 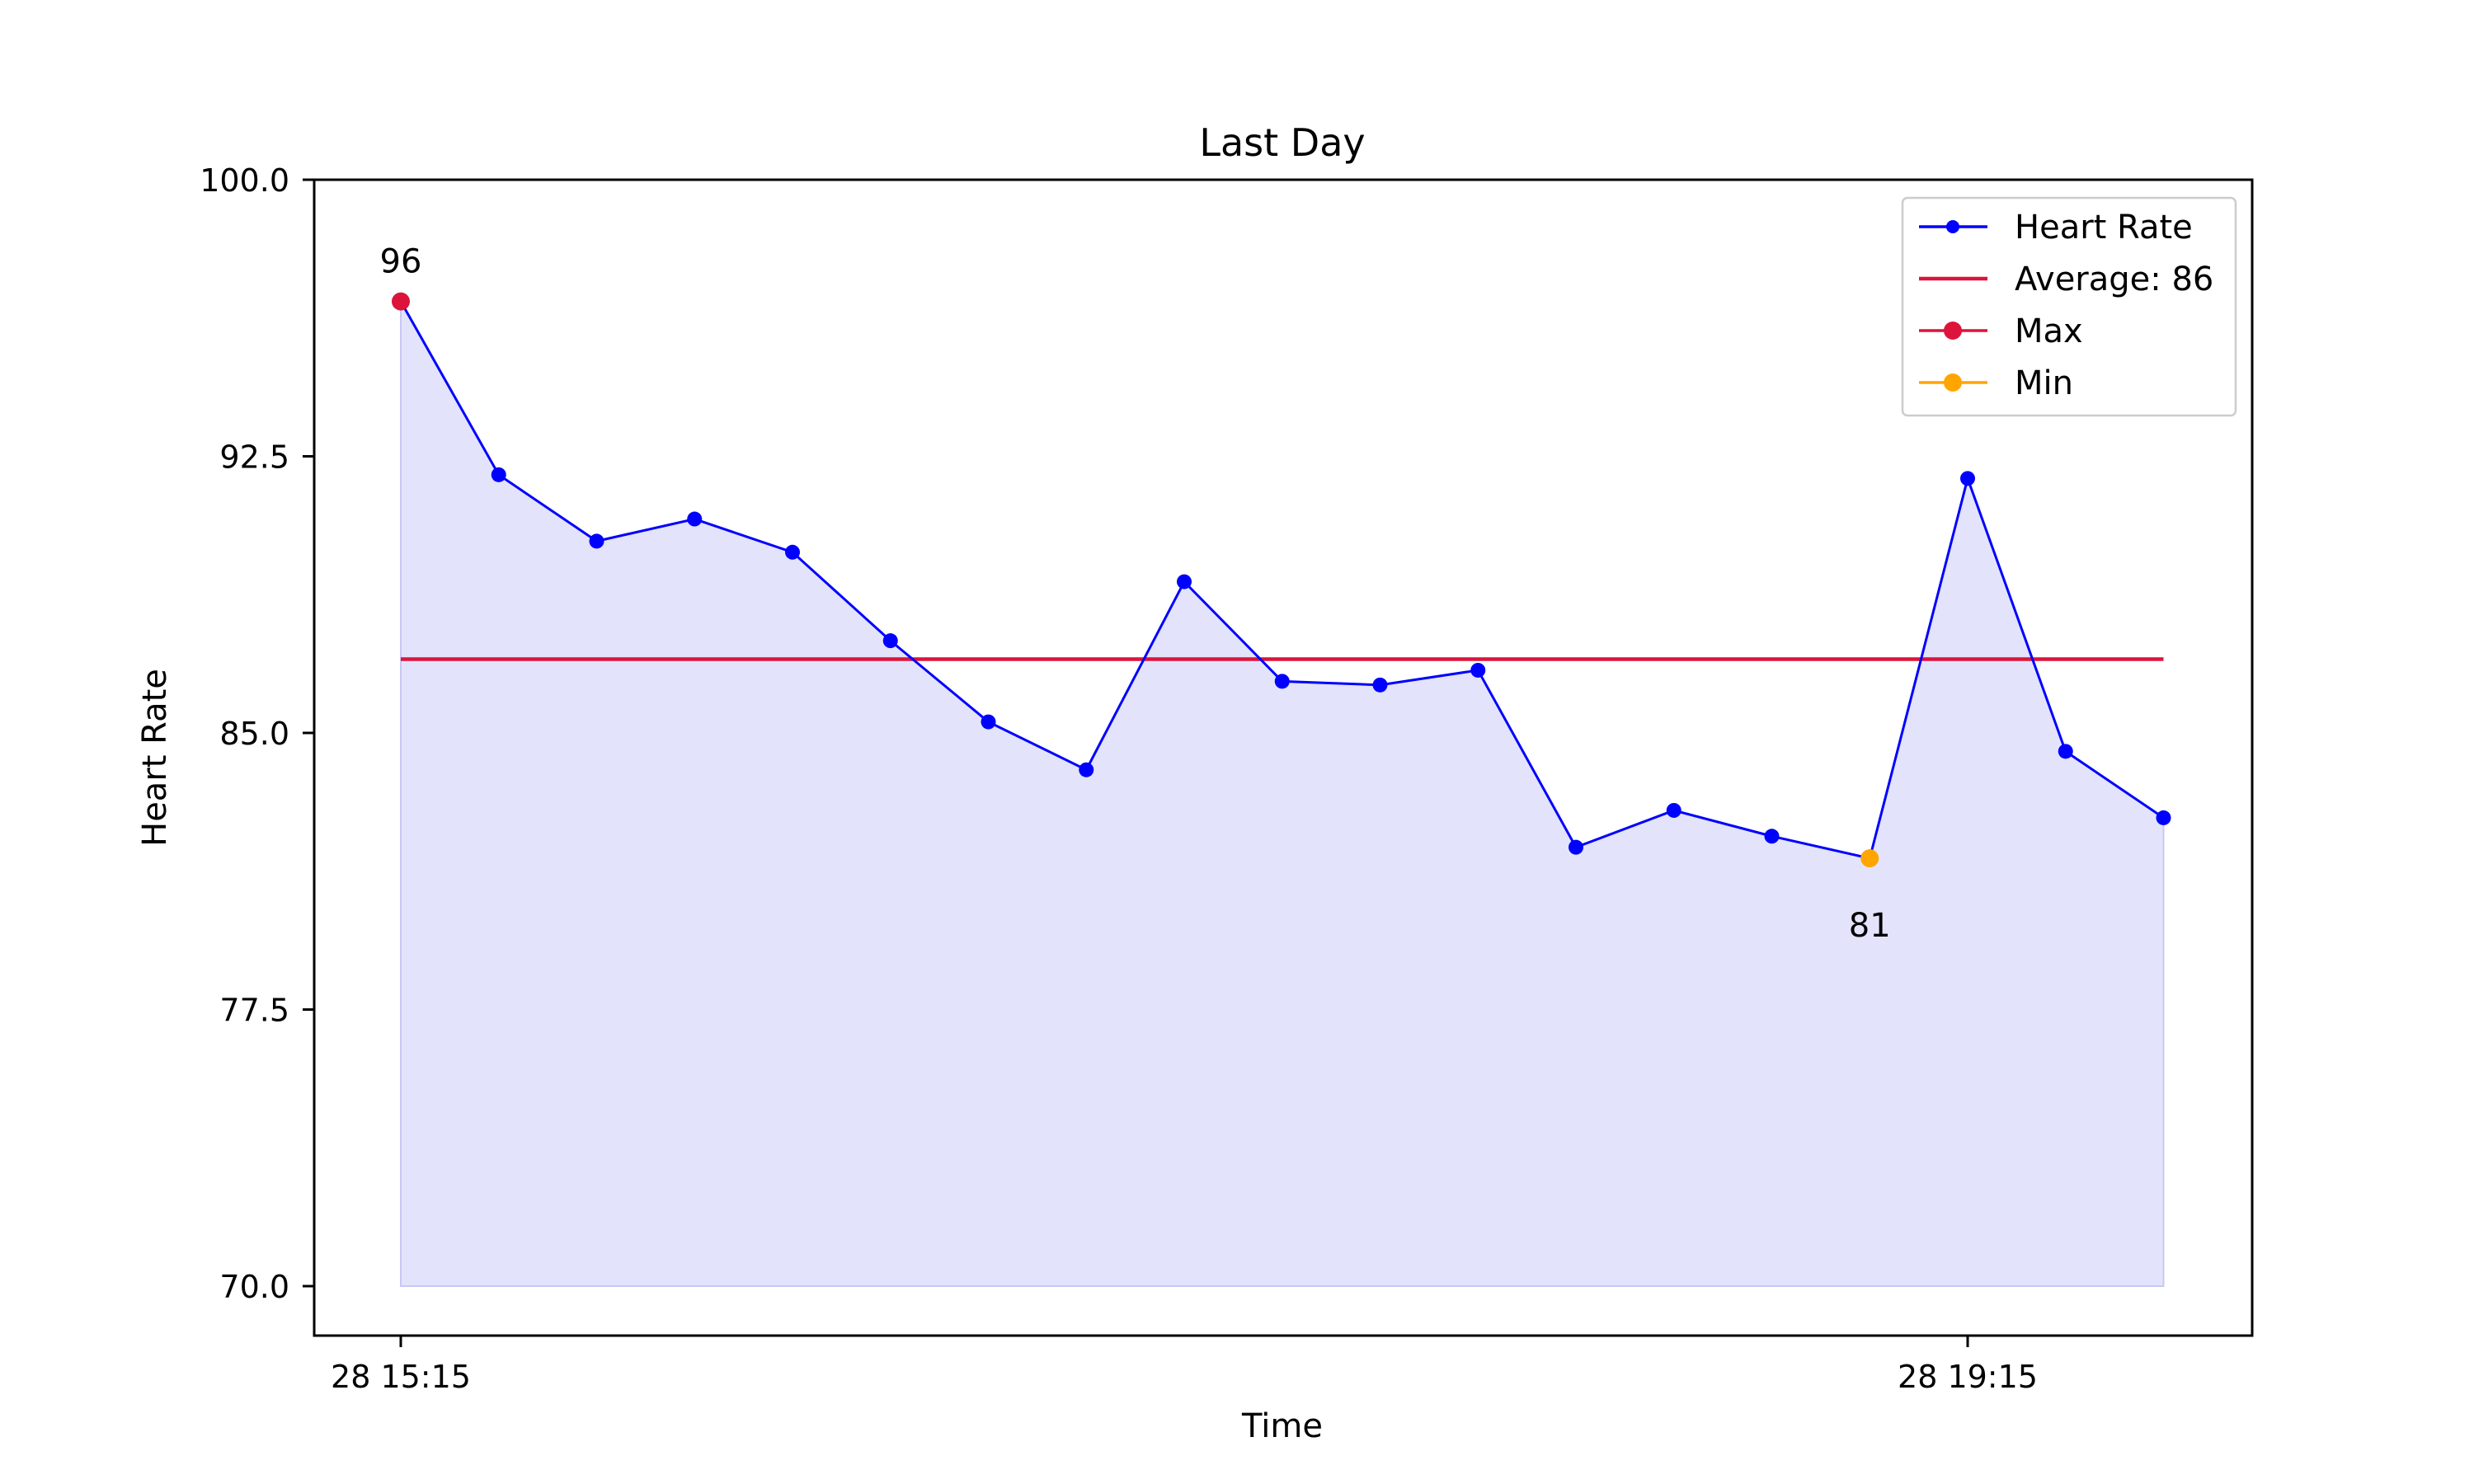 I want to click on legend-min-label: Min, so click(x=2044, y=383).